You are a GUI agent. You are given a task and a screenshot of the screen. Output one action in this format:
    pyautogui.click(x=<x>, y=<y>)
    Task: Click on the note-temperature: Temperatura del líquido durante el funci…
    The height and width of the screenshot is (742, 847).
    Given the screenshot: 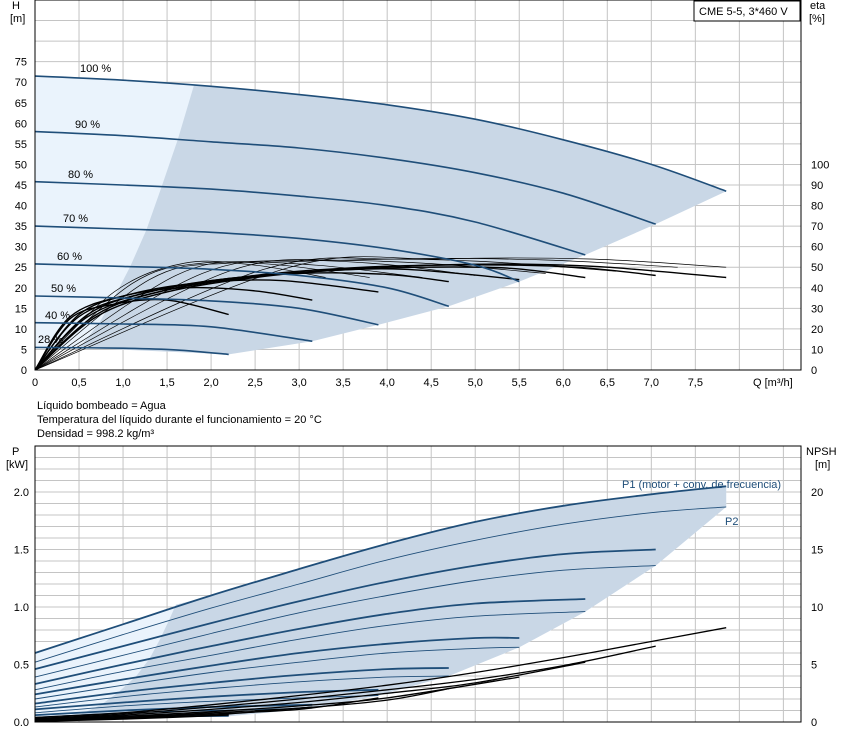 What is the action you would take?
    pyautogui.click(x=179, y=420)
    